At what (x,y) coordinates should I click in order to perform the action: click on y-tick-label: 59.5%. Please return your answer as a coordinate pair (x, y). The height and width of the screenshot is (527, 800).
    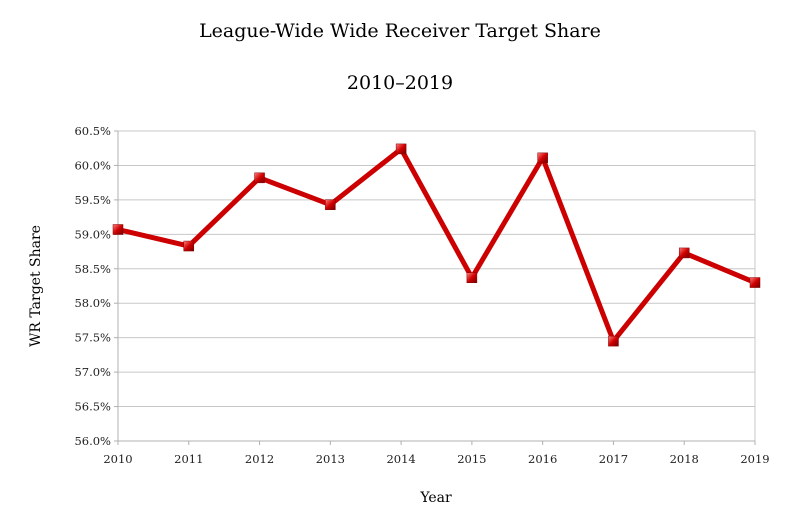
    Looking at the image, I should click on (92, 200).